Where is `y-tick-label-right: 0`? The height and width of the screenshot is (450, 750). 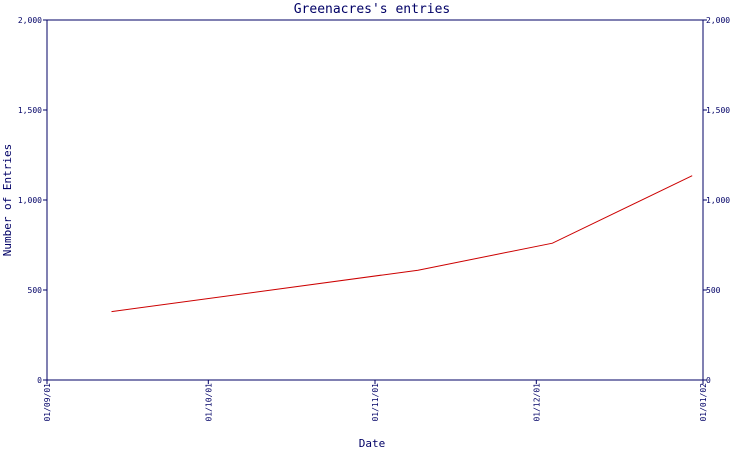 y-tick-label-right: 0 is located at coordinates (708, 380).